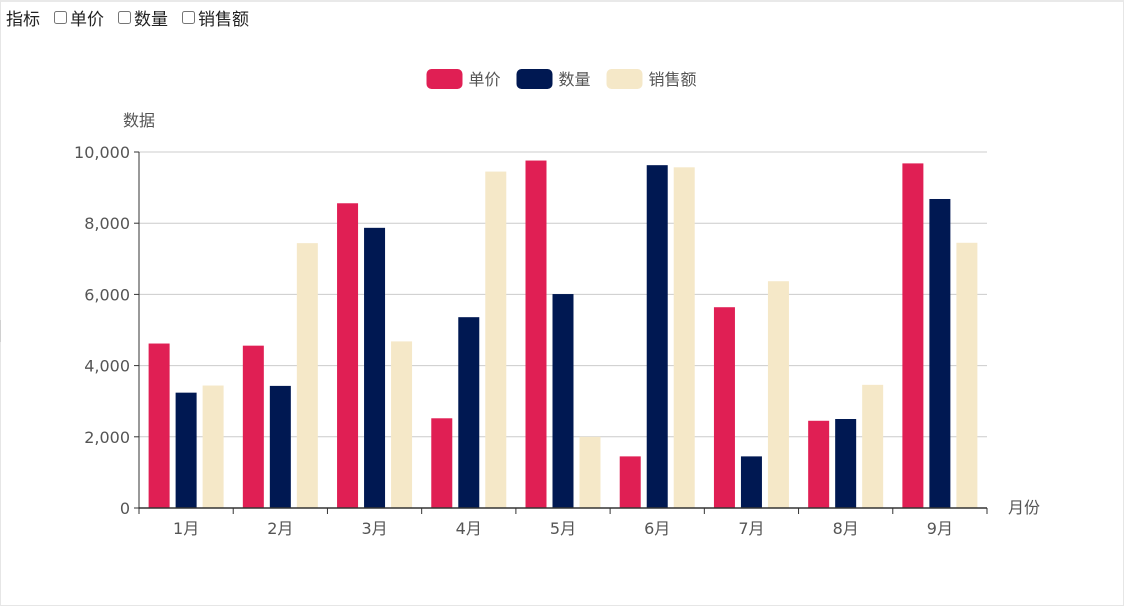  I want to click on indicator-filter: 指标 单价 数量 销售额, so click(134, 17).